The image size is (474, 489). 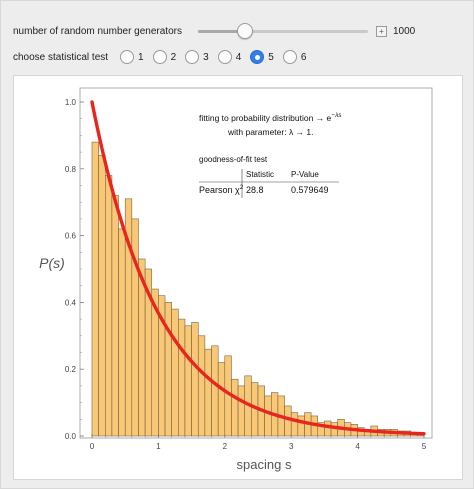 I want to click on gof-row-pvalue: 0.579649, so click(x=310, y=190).